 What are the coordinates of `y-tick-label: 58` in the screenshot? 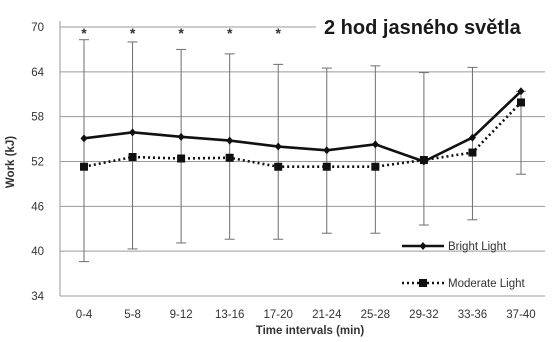 It's located at (37, 118).